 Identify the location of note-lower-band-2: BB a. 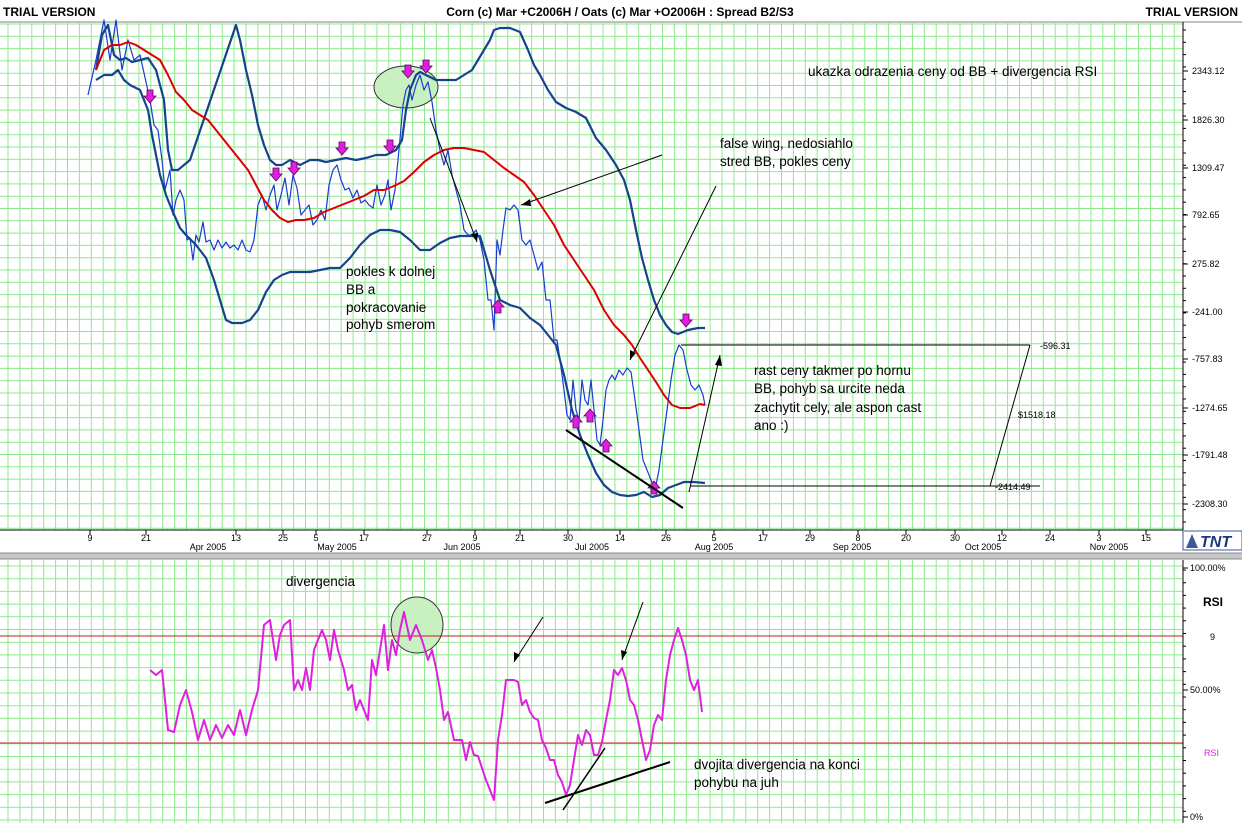
(361, 289).